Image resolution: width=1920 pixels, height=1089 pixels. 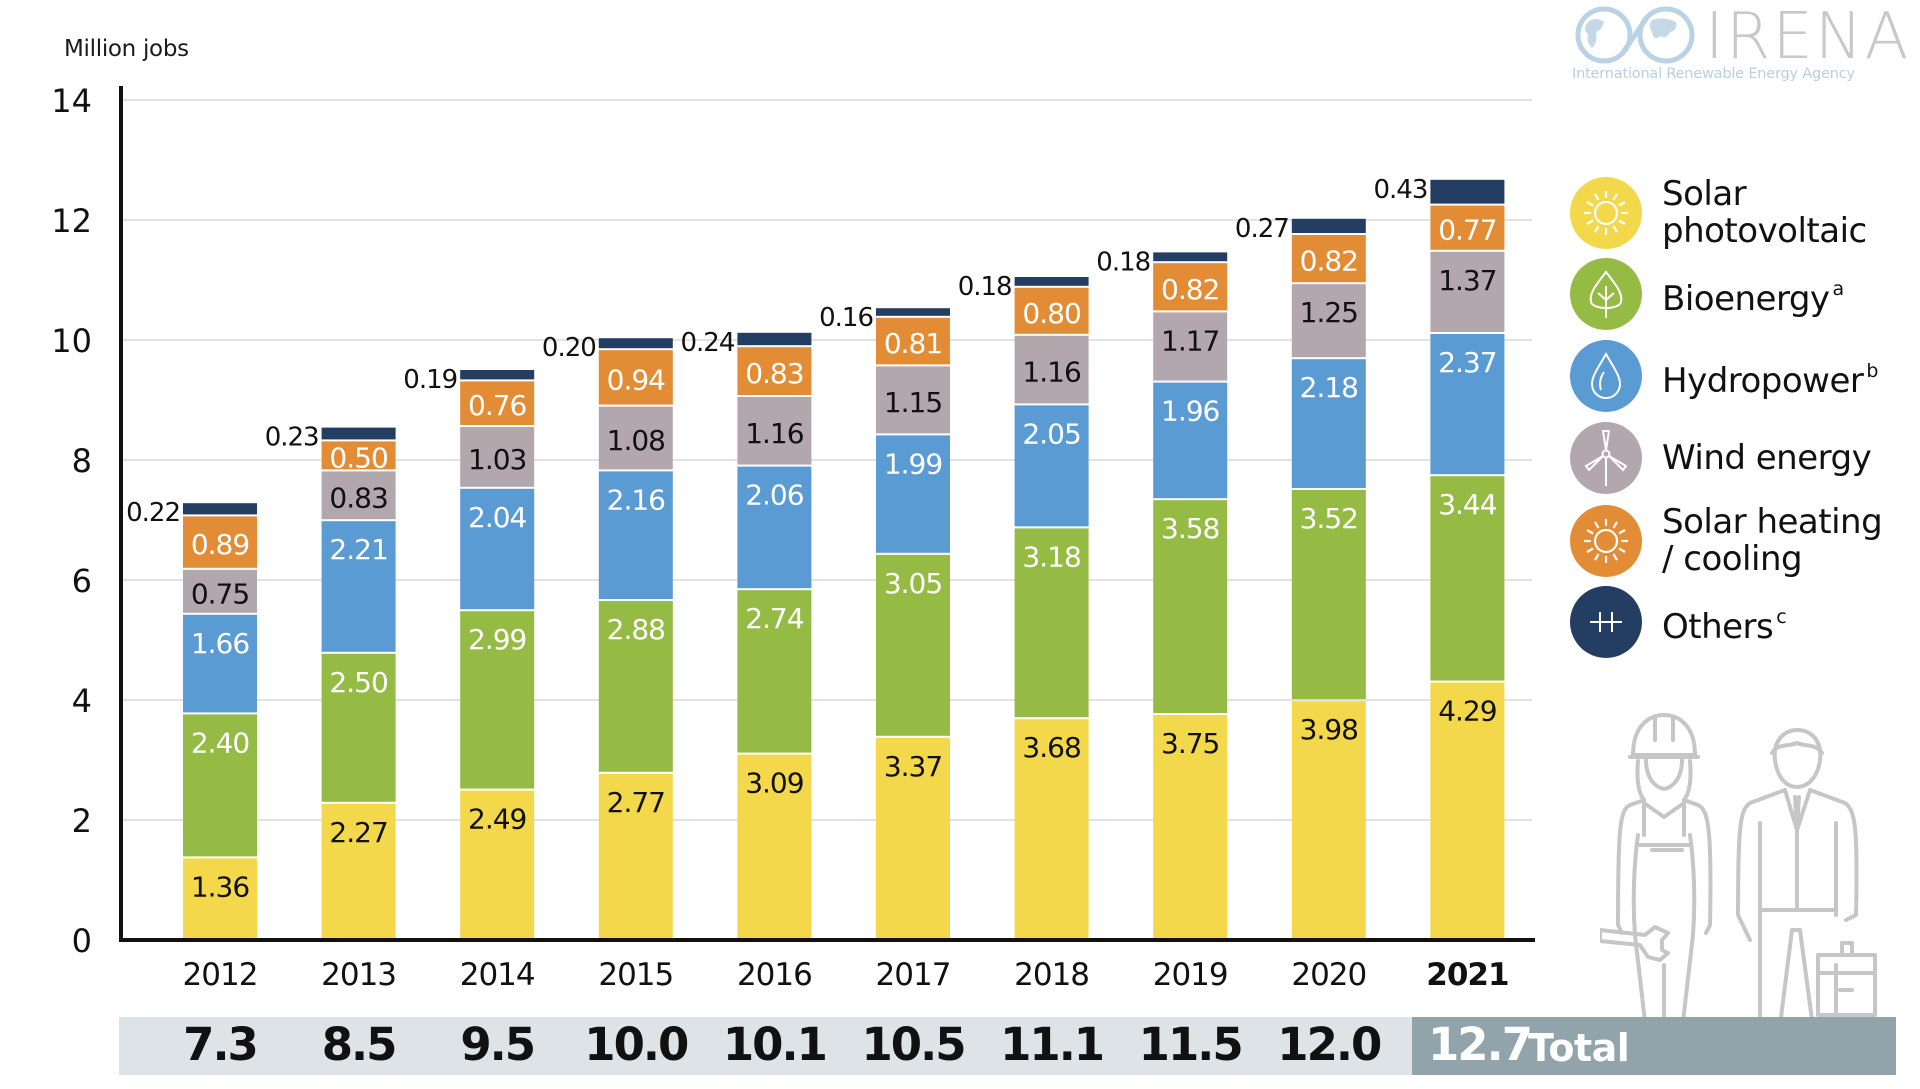 What do you see at coordinates (1838, 288) in the screenshot?
I see `footnote-marker: a` at bounding box center [1838, 288].